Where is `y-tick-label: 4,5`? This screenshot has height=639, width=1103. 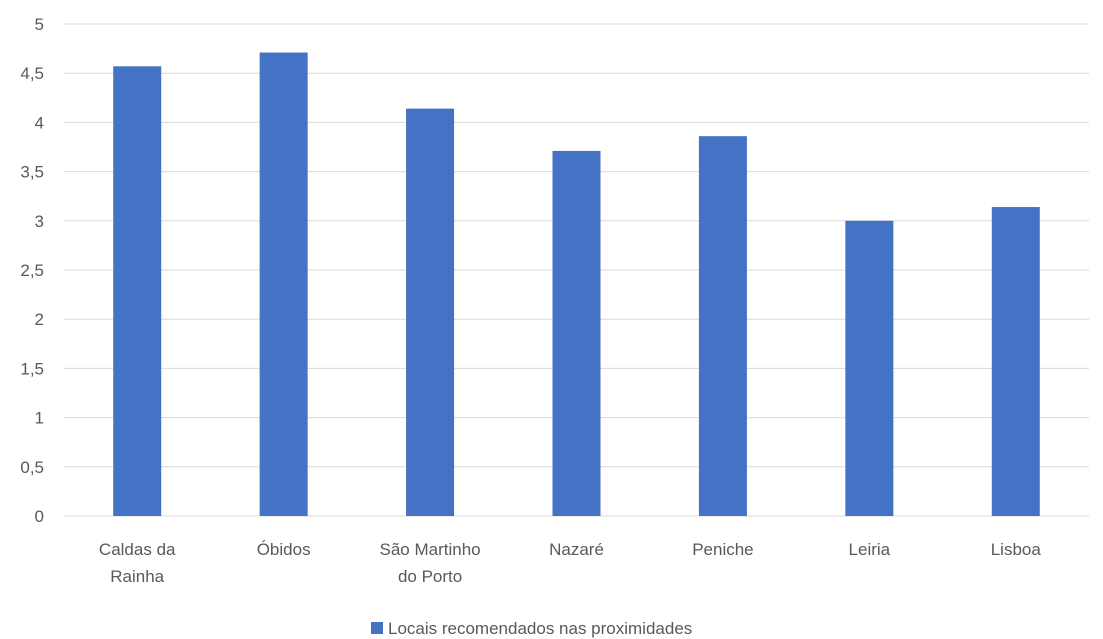 y-tick-label: 4,5 is located at coordinates (32, 73).